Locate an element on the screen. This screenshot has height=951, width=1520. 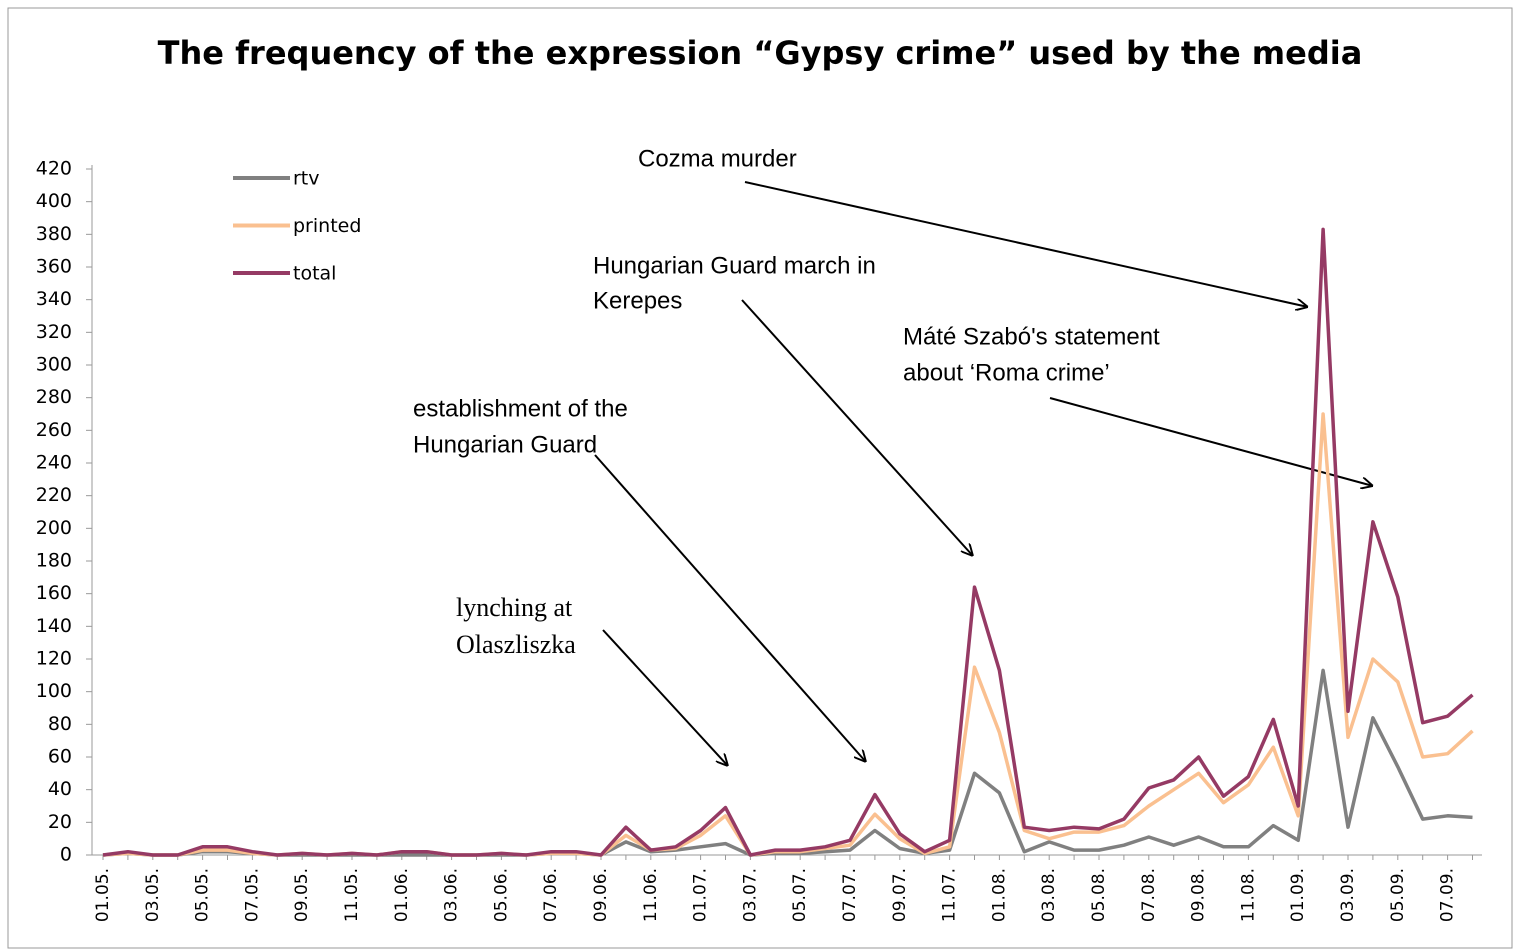
y-tick-label: 40 is located at coordinates (60, 789).